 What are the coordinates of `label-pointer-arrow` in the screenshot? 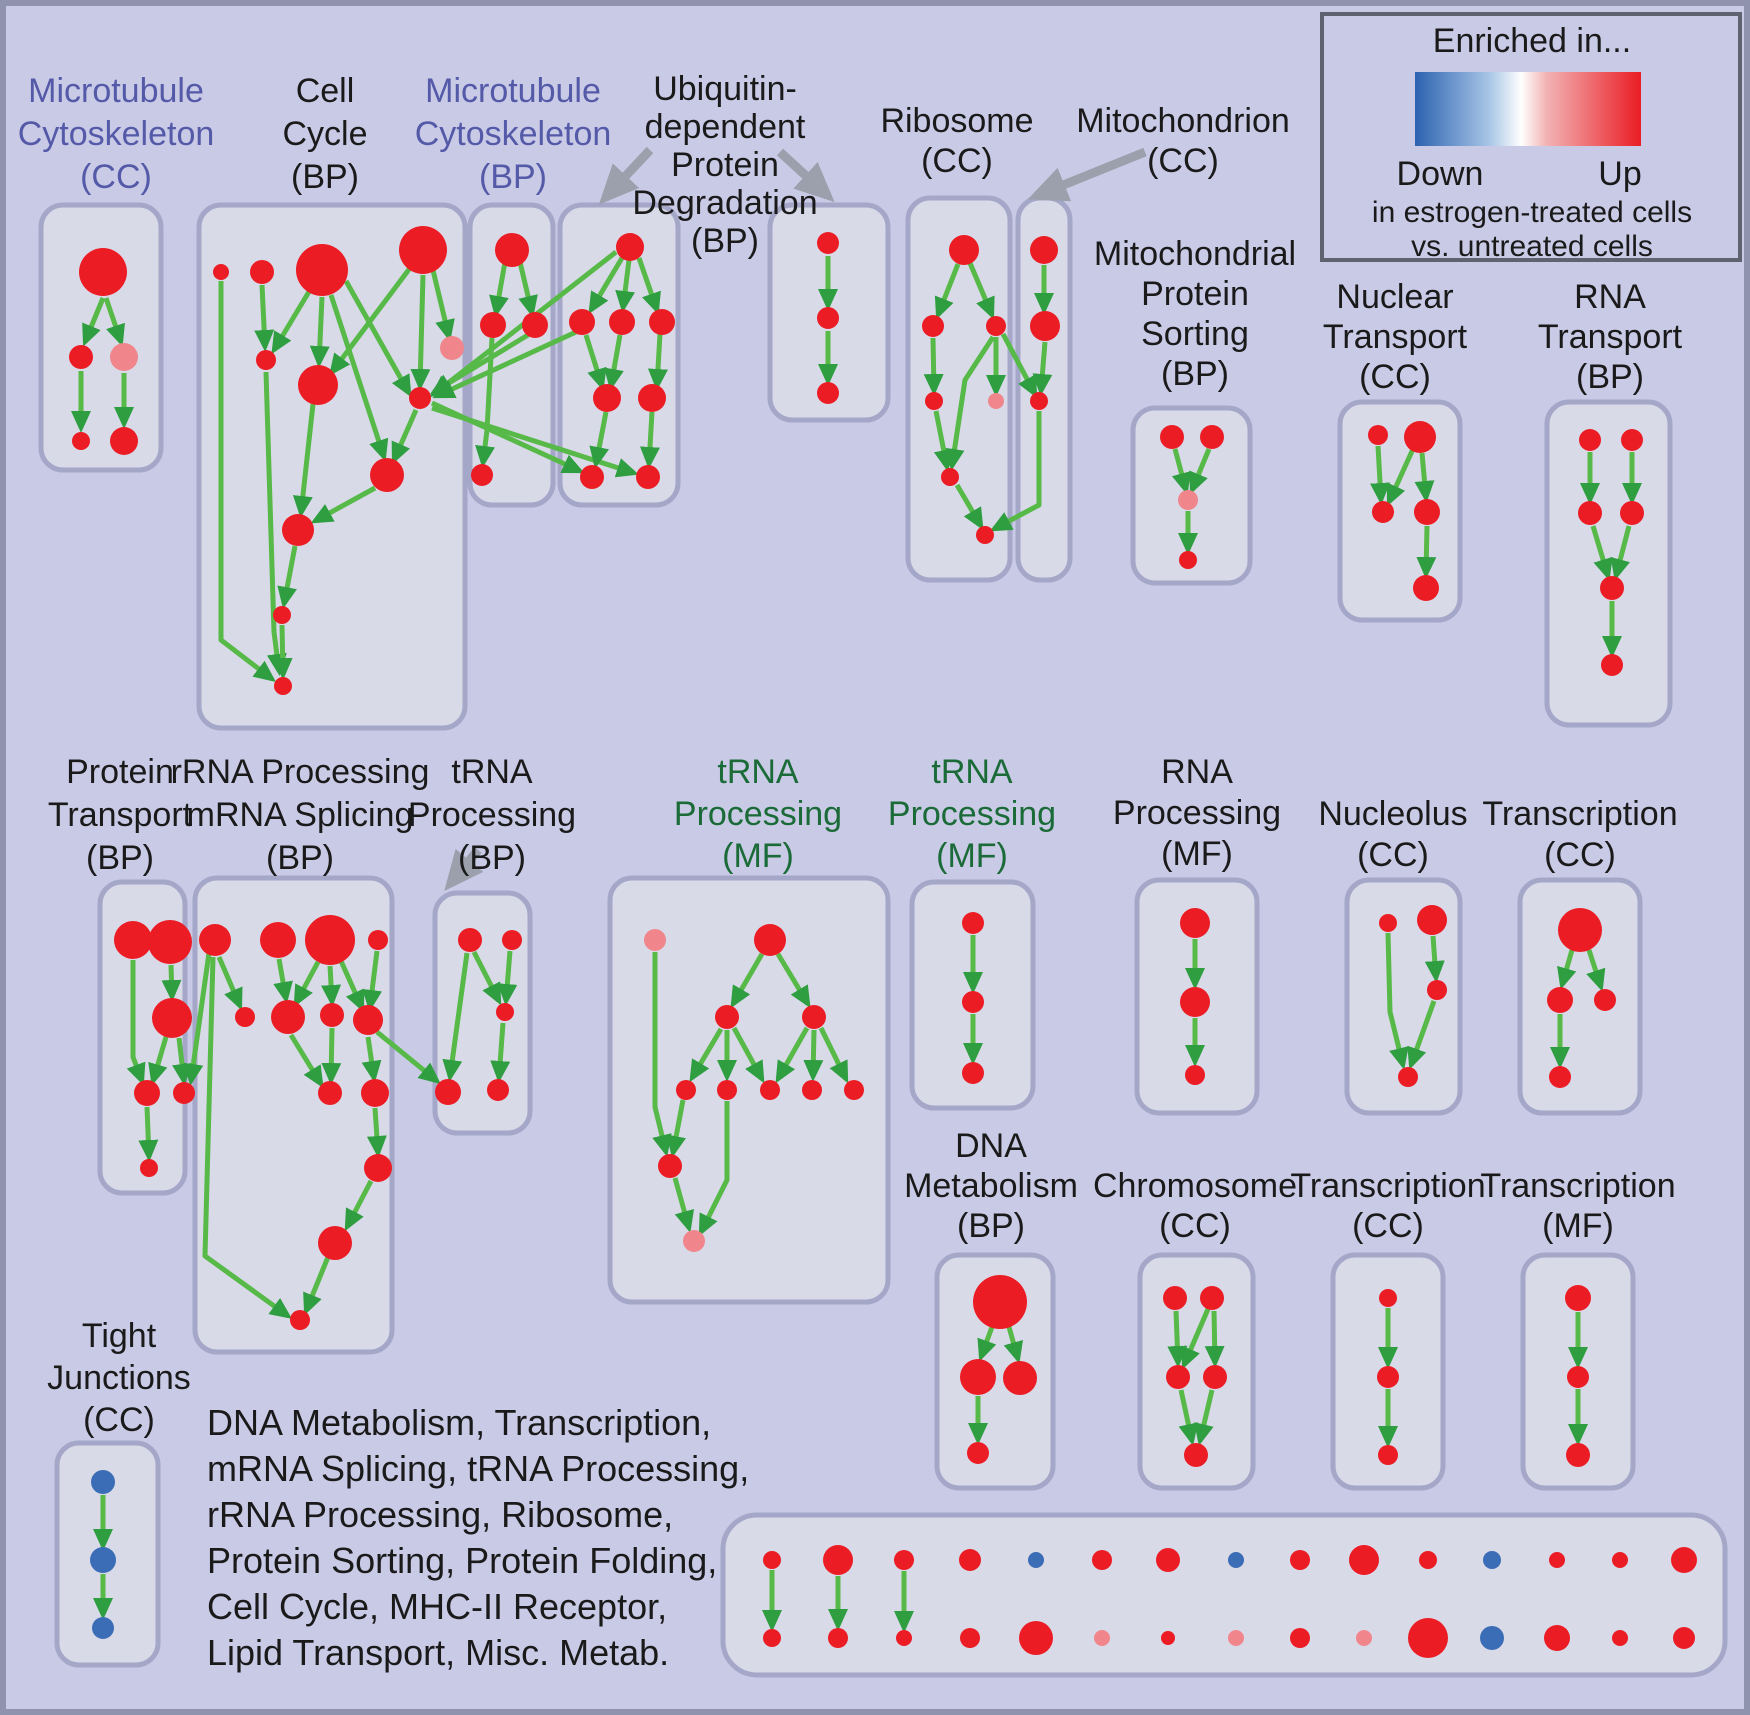 It's located at (464, 869).